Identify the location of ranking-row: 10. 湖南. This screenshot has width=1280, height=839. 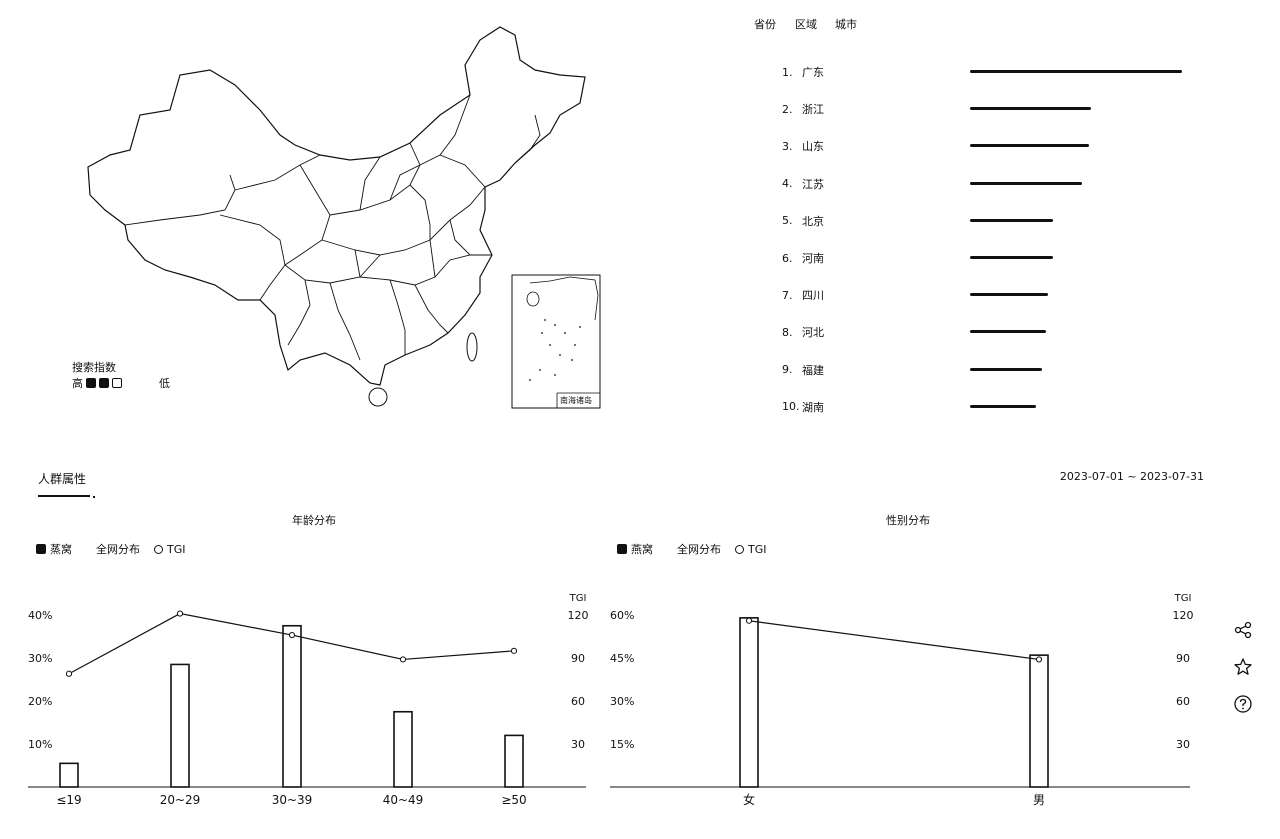
(803, 407).